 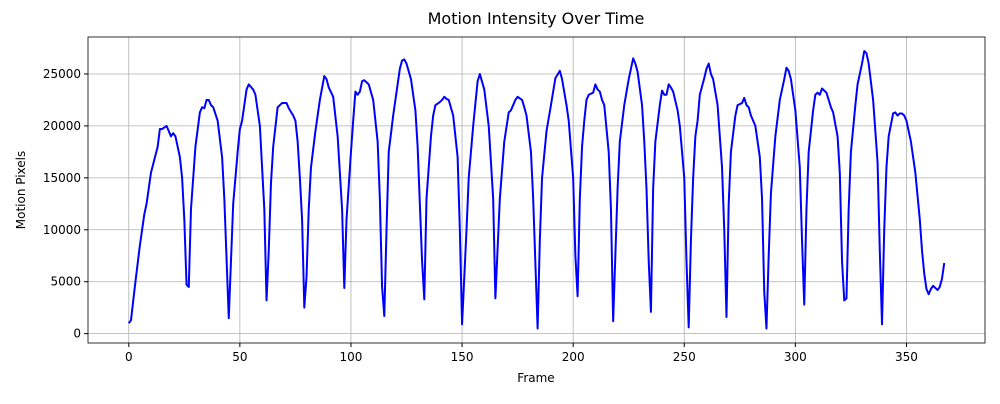 What do you see at coordinates (77, 334) in the screenshot?
I see `y-tick-label: 0` at bounding box center [77, 334].